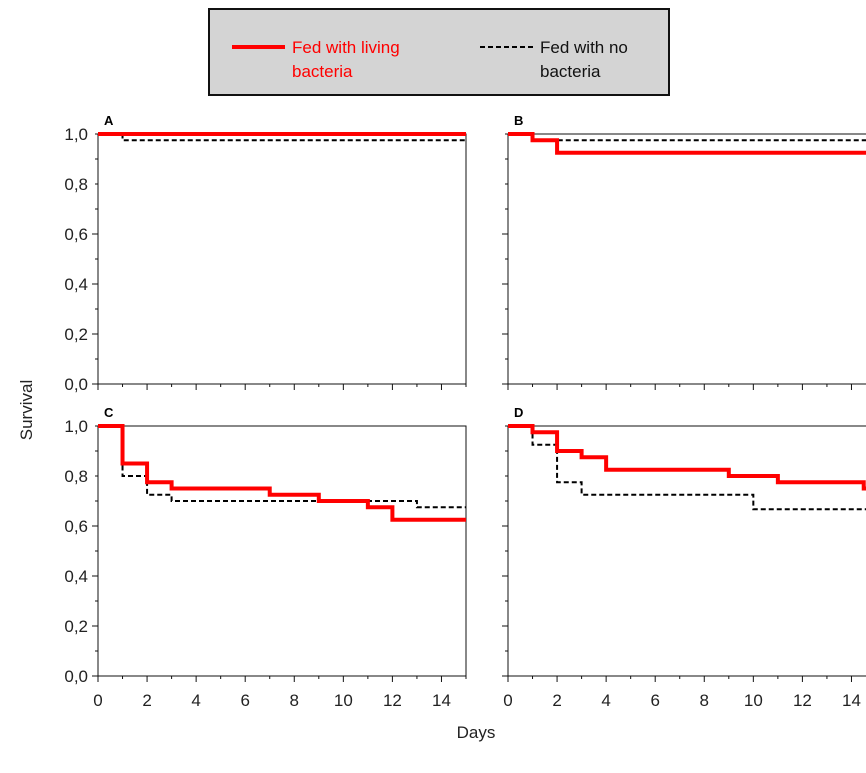  What do you see at coordinates (518, 120) in the screenshot?
I see `panel-letter: B` at bounding box center [518, 120].